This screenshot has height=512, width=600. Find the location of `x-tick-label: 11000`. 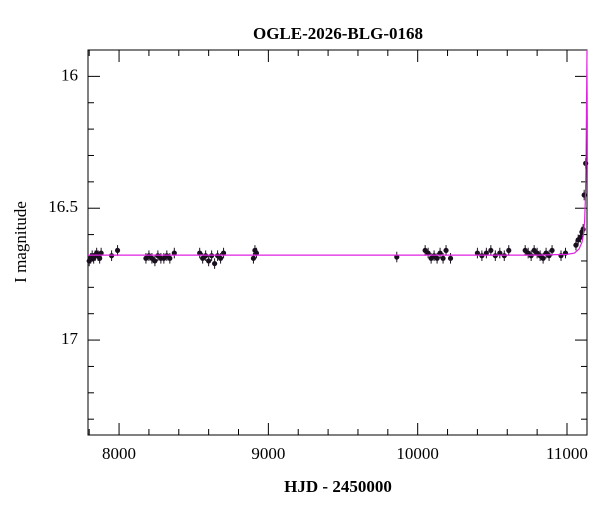

x-tick-label: 11000 is located at coordinates (567, 453).